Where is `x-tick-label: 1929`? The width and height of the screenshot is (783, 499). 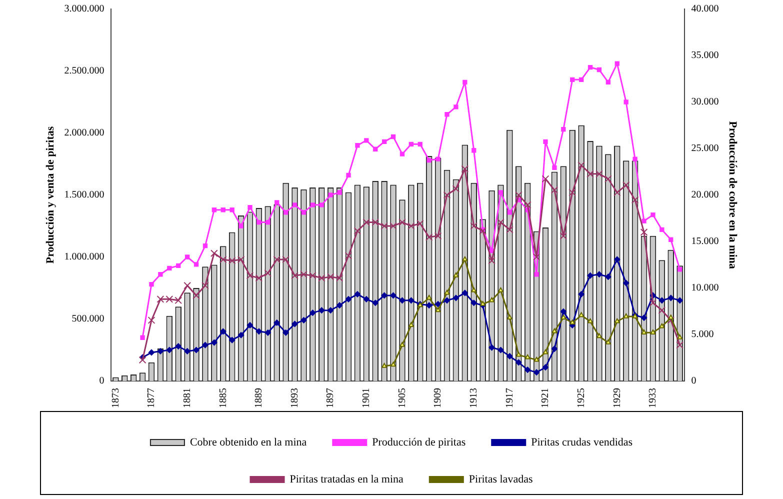 x-tick-label: 1929 is located at coordinates (617, 398).